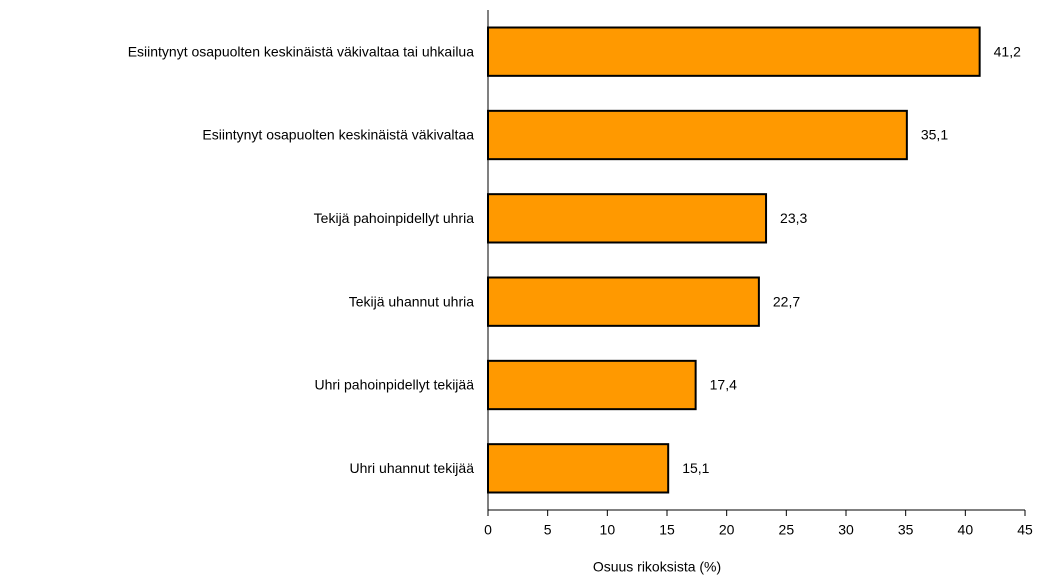 This screenshot has width=1038, height=581. I want to click on x-tick-label: 5, so click(548, 530).